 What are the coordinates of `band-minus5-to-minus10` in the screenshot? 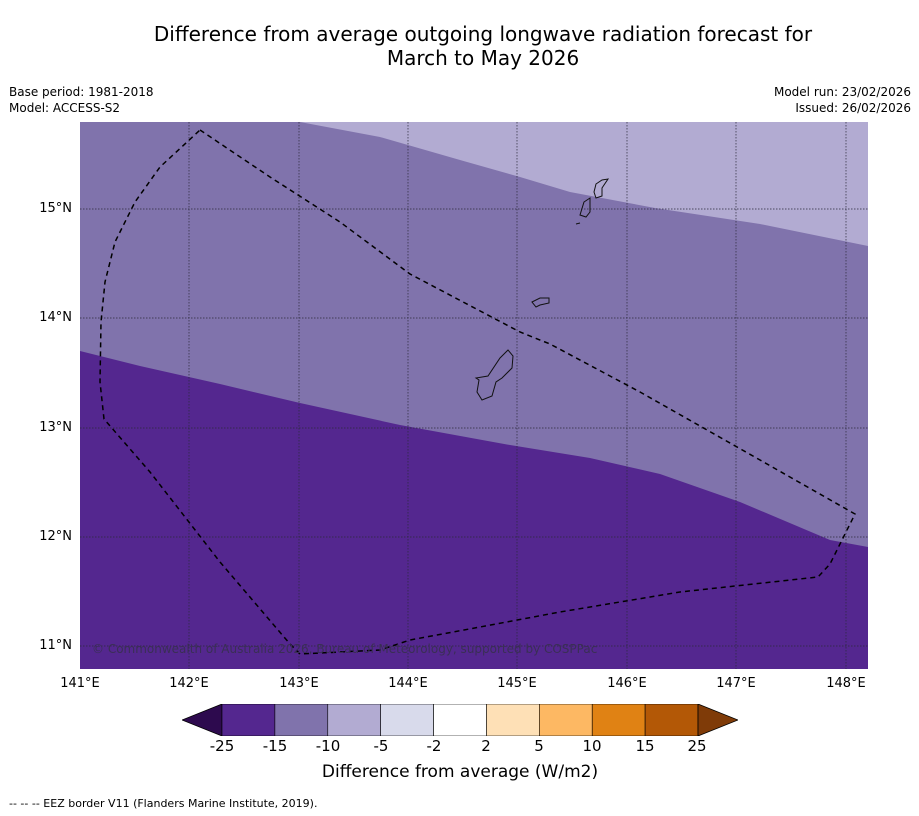 It's located at (584, 184).